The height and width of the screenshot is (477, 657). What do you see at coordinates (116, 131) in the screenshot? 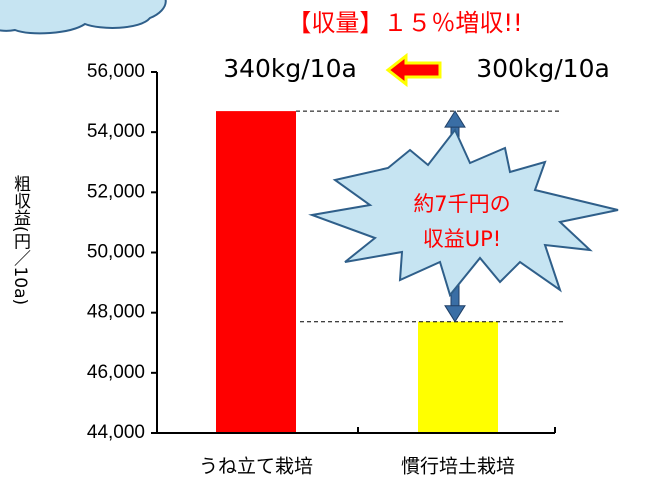
I see `y-tick-label: 54,000` at bounding box center [116, 131].